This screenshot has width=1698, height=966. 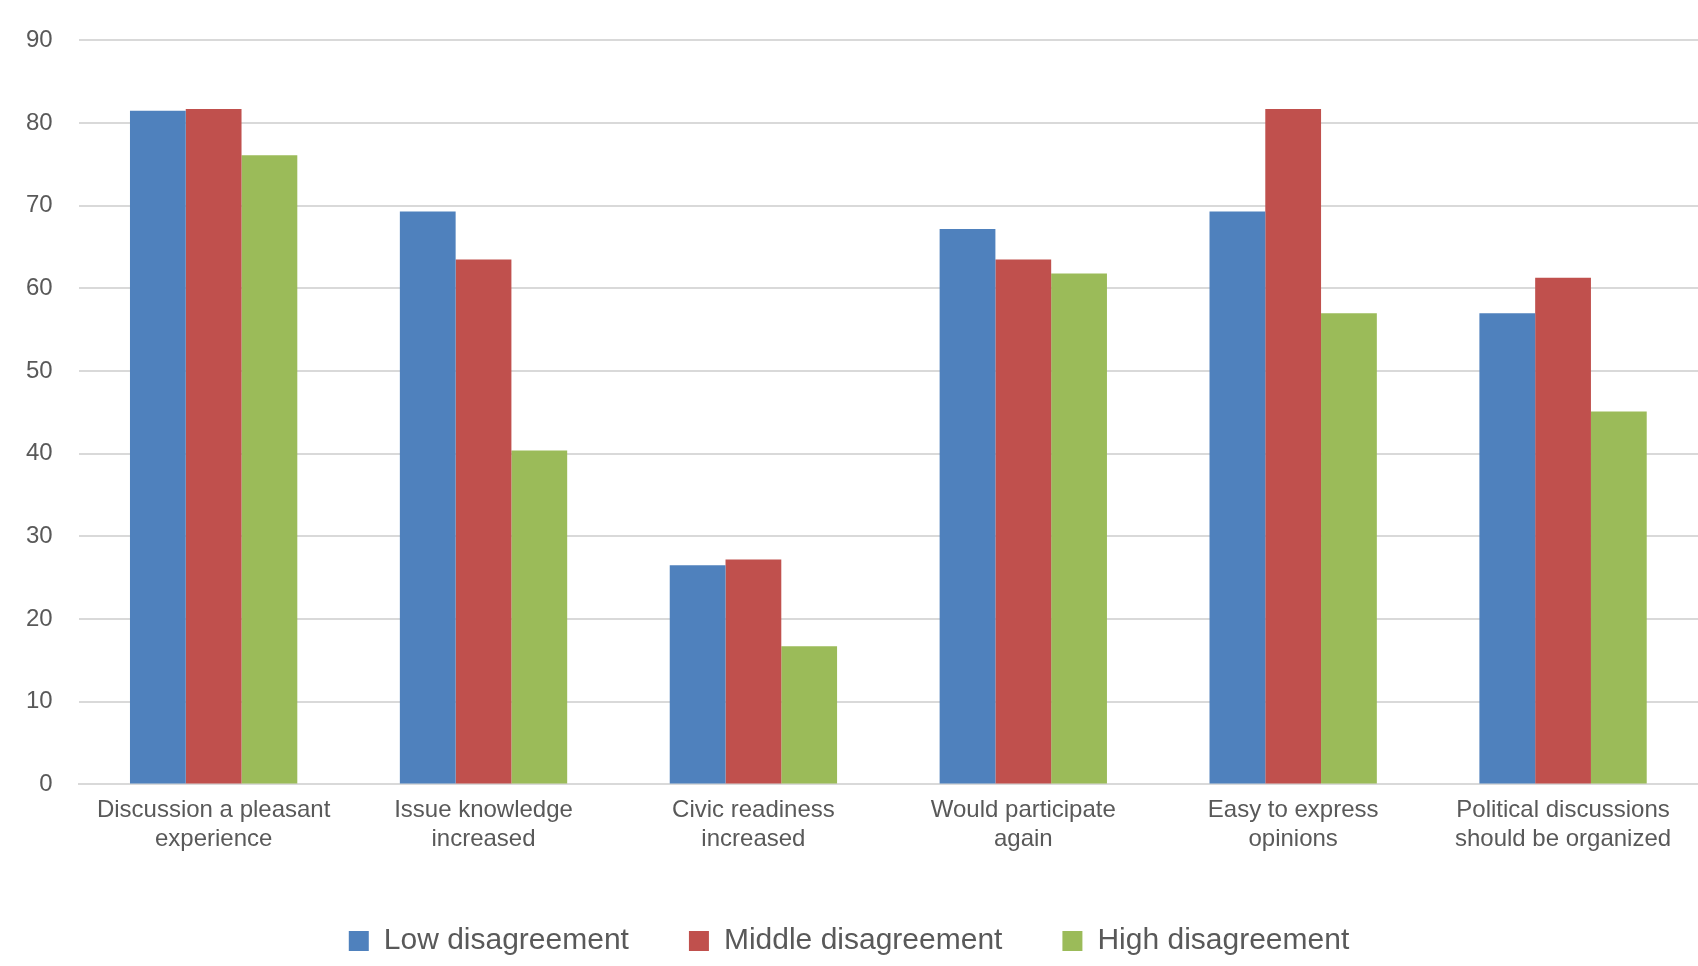 What do you see at coordinates (753, 823) in the screenshot?
I see `x-tick-label: Civic readiness increased` at bounding box center [753, 823].